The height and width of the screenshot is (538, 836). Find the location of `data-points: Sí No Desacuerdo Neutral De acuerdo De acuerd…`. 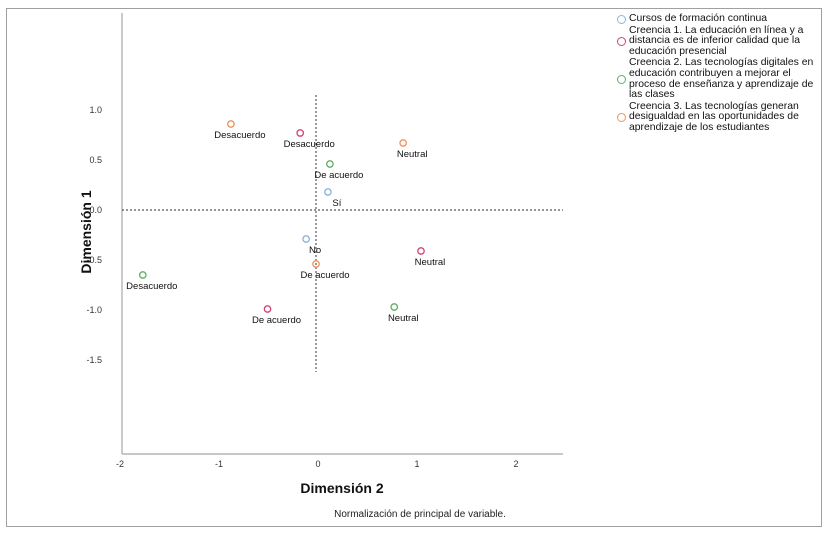

data-points: Sí No Desacuerdo Neutral De acuerdo De acuerd… is located at coordinates (286, 223).